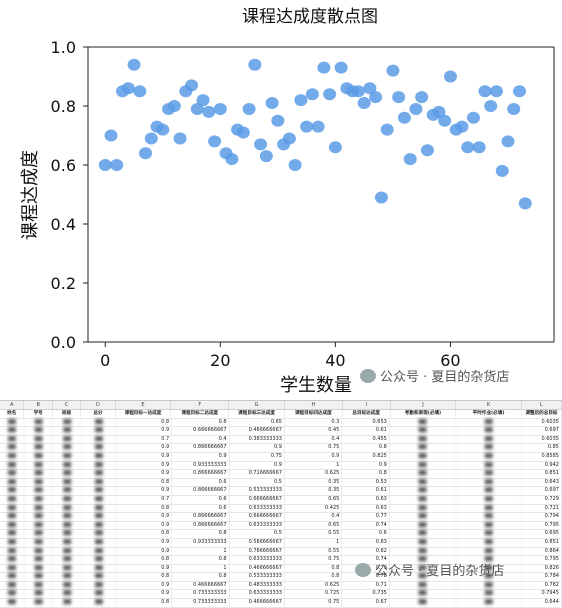 The height and width of the screenshot is (608, 562). What do you see at coordinates (542, 534) in the screenshot?
I see `table-cell: 0.695` at bounding box center [542, 534].